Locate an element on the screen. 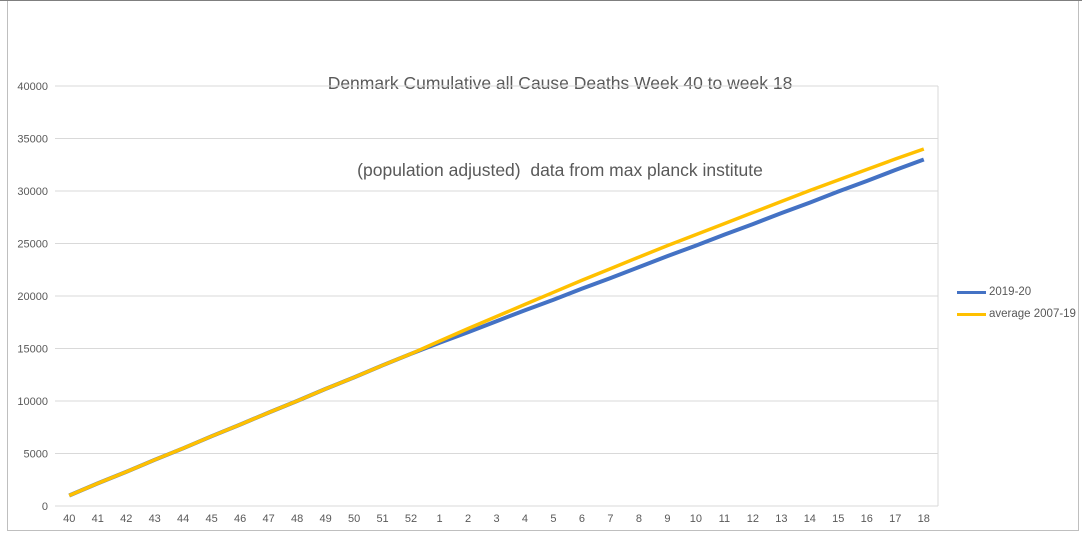 This screenshot has width=1082, height=536. legend-swatch-blue-line is located at coordinates (971, 292).